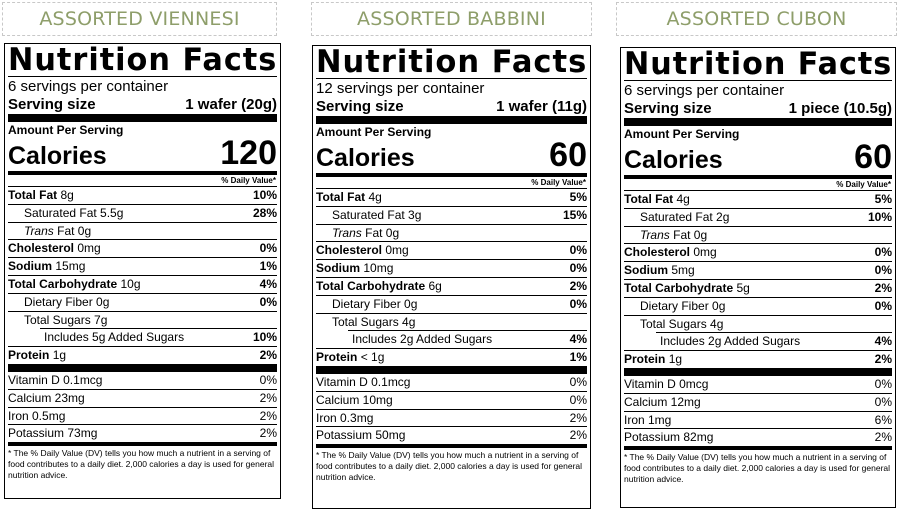  What do you see at coordinates (451, 399) in the screenshot?
I see `calcium-row: Calcium 10mg 0%` at bounding box center [451, 399].